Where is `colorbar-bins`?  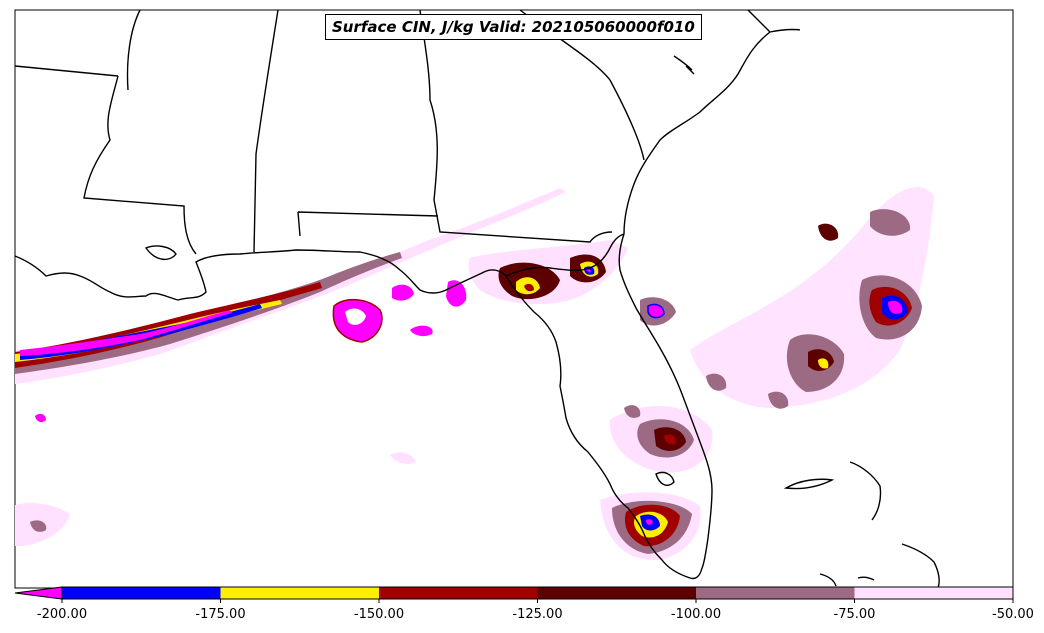 colorbar-bins is located at coordinates (537, 593).